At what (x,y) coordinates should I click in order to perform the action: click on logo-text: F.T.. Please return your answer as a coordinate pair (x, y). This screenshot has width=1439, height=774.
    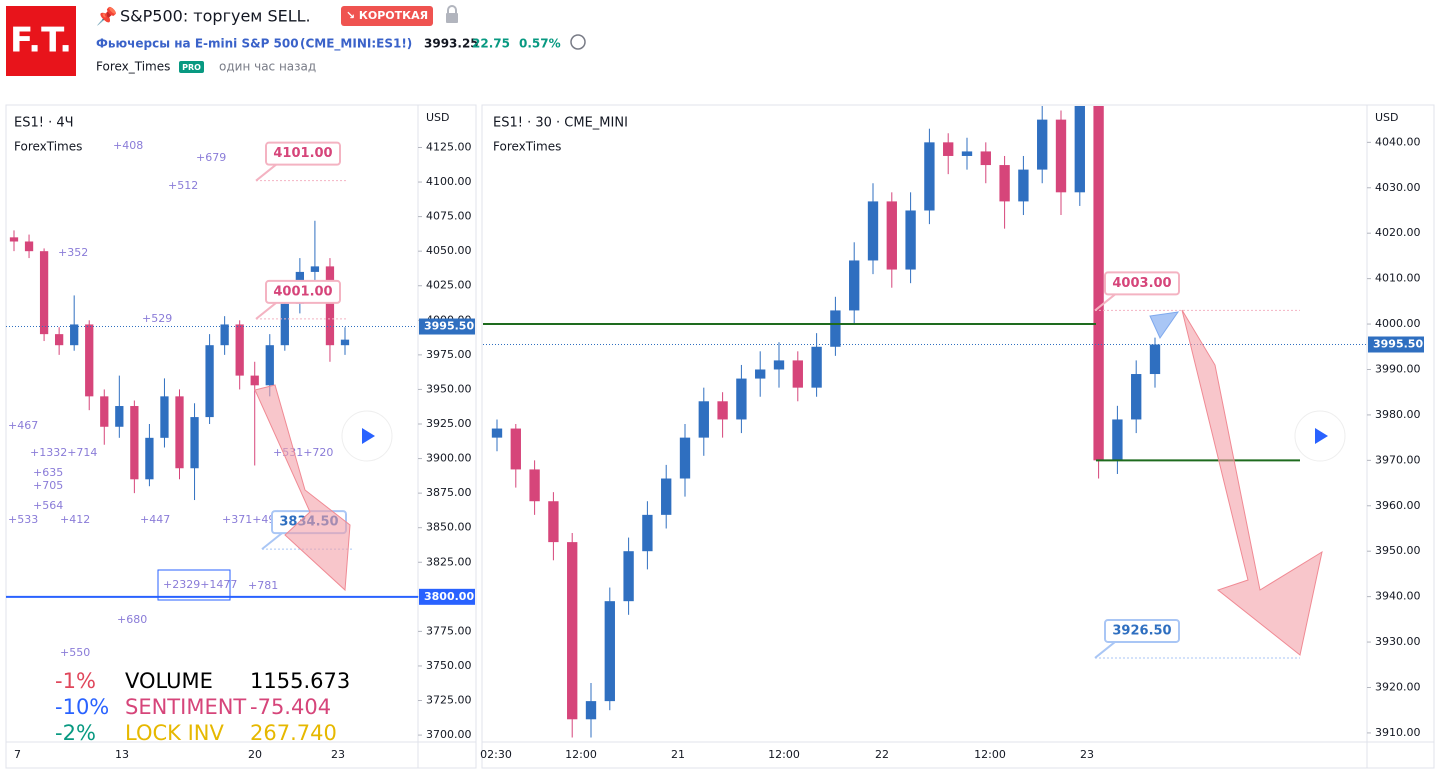
    Looking at the image, I should click on (41, 41).